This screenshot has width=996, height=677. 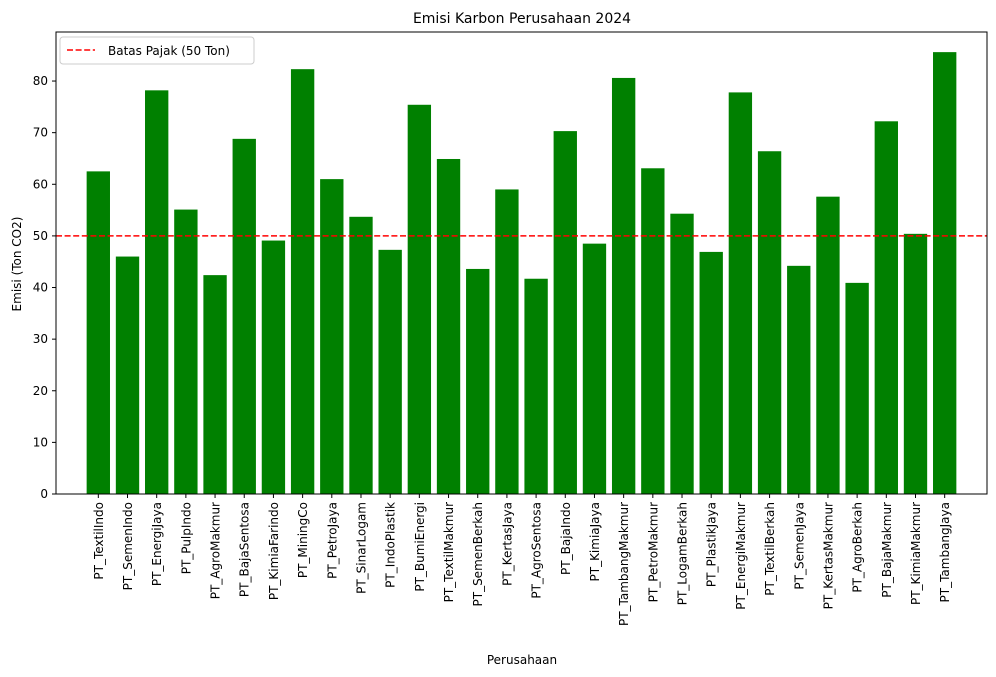 I want to click on y-tick-label: 10, so click(x=40, y=442).